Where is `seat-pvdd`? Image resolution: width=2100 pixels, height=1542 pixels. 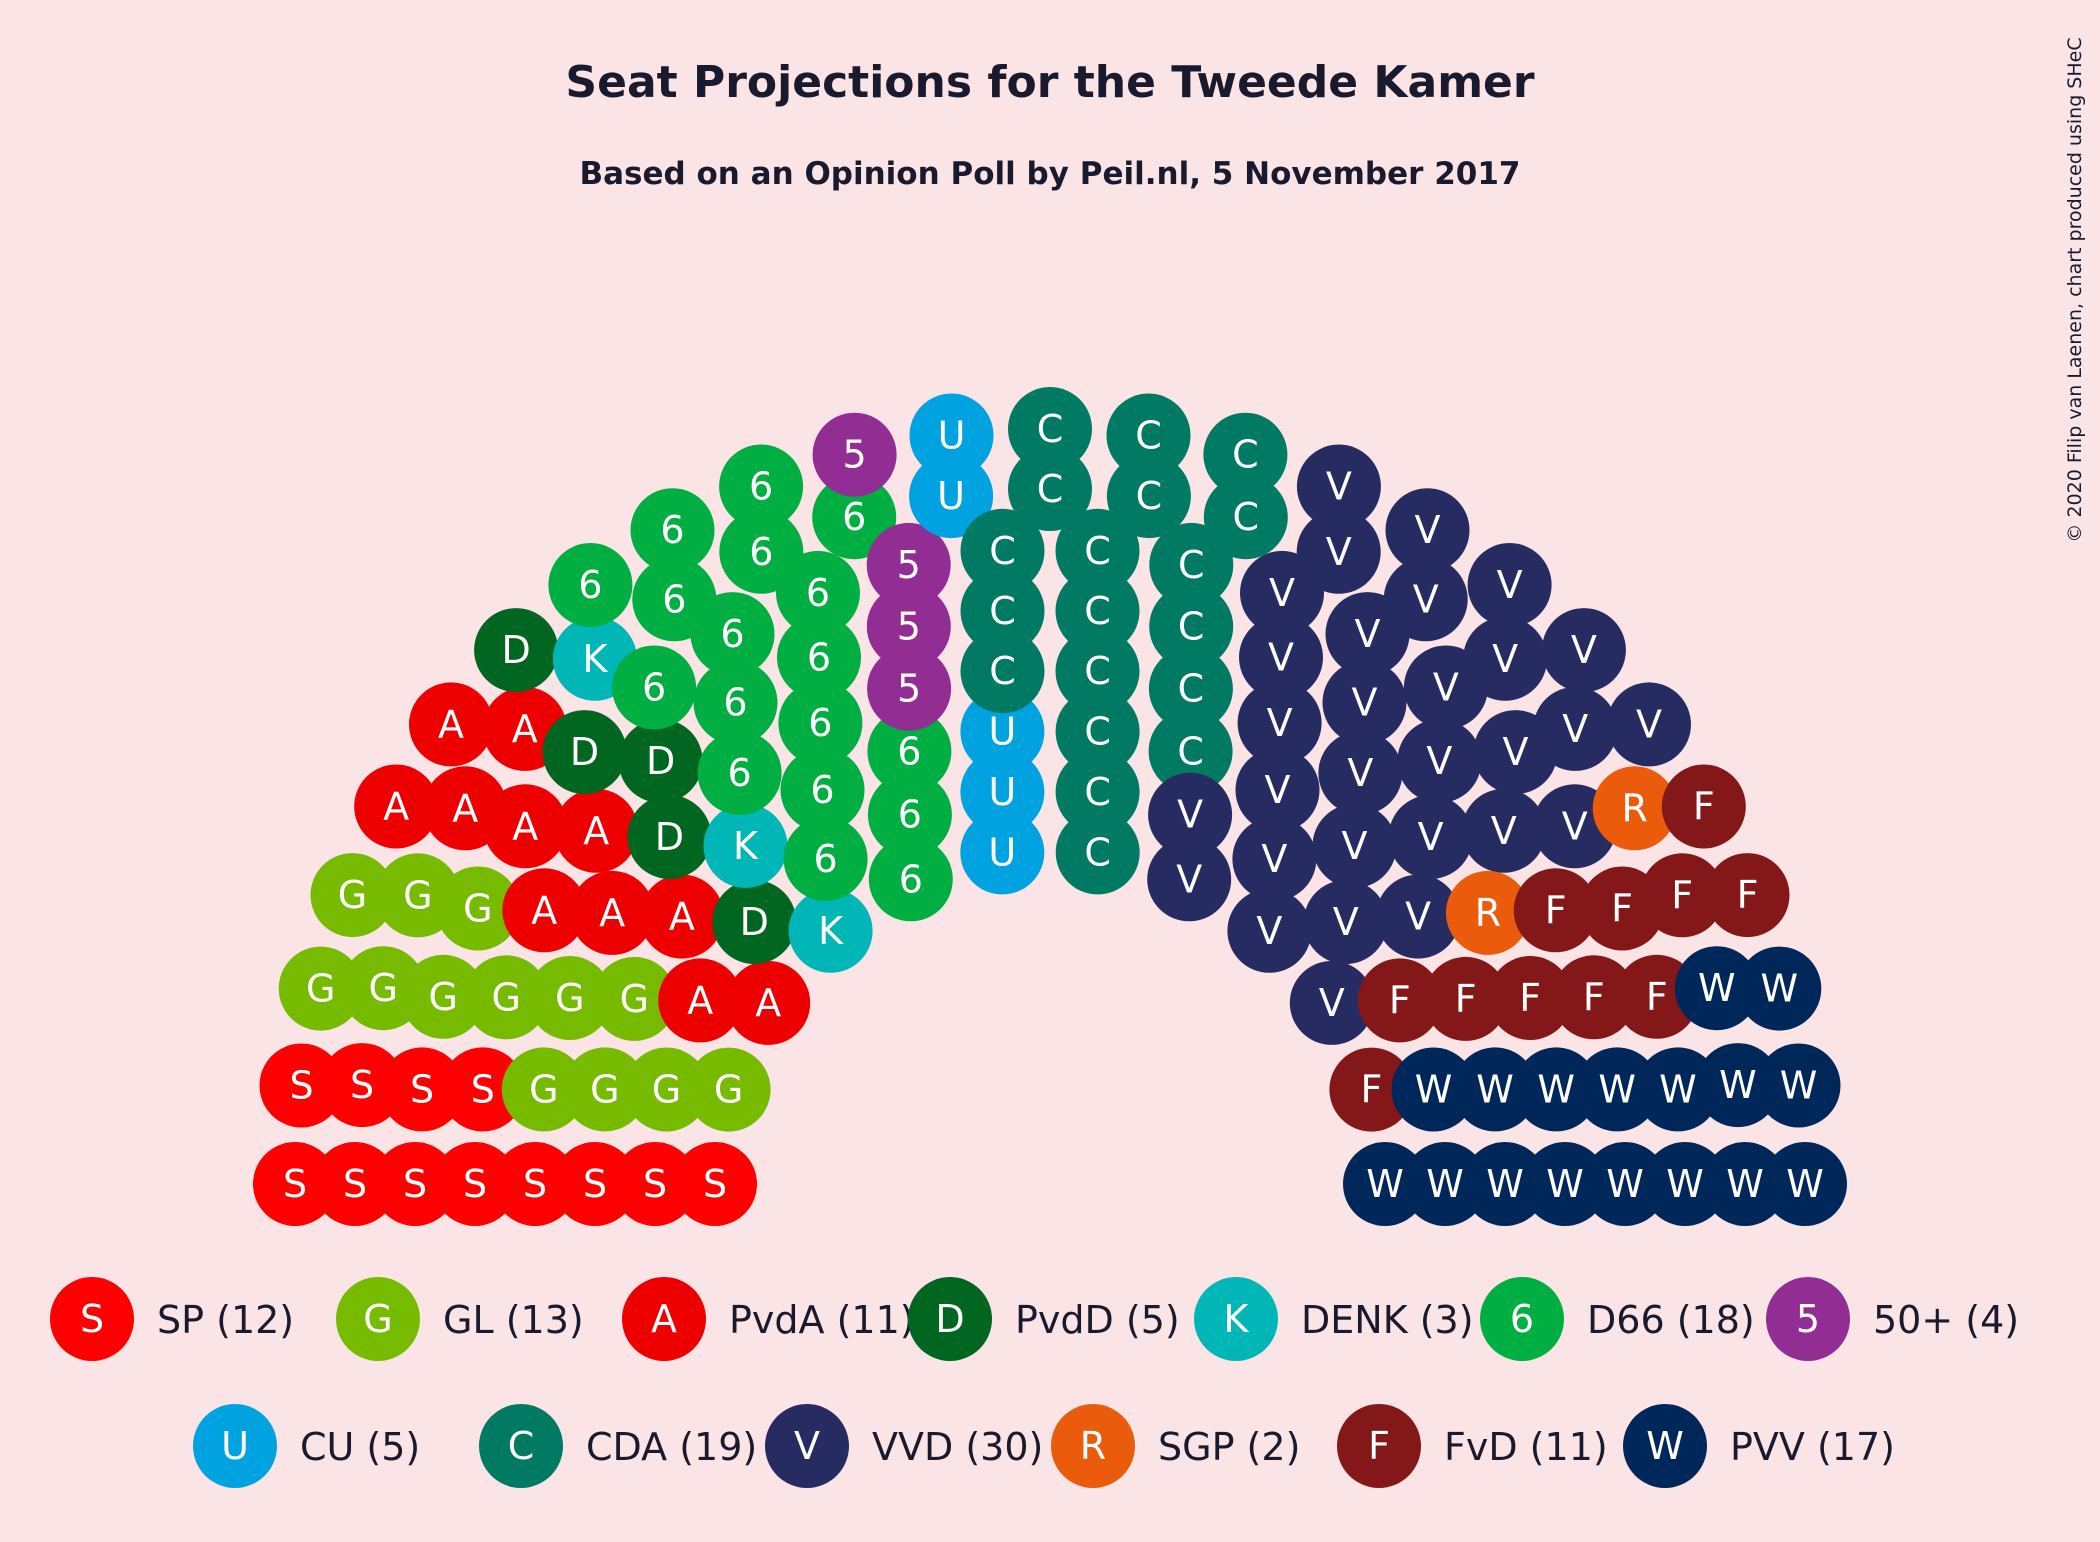
seat-pvdd is located at coordinates (669, 837).